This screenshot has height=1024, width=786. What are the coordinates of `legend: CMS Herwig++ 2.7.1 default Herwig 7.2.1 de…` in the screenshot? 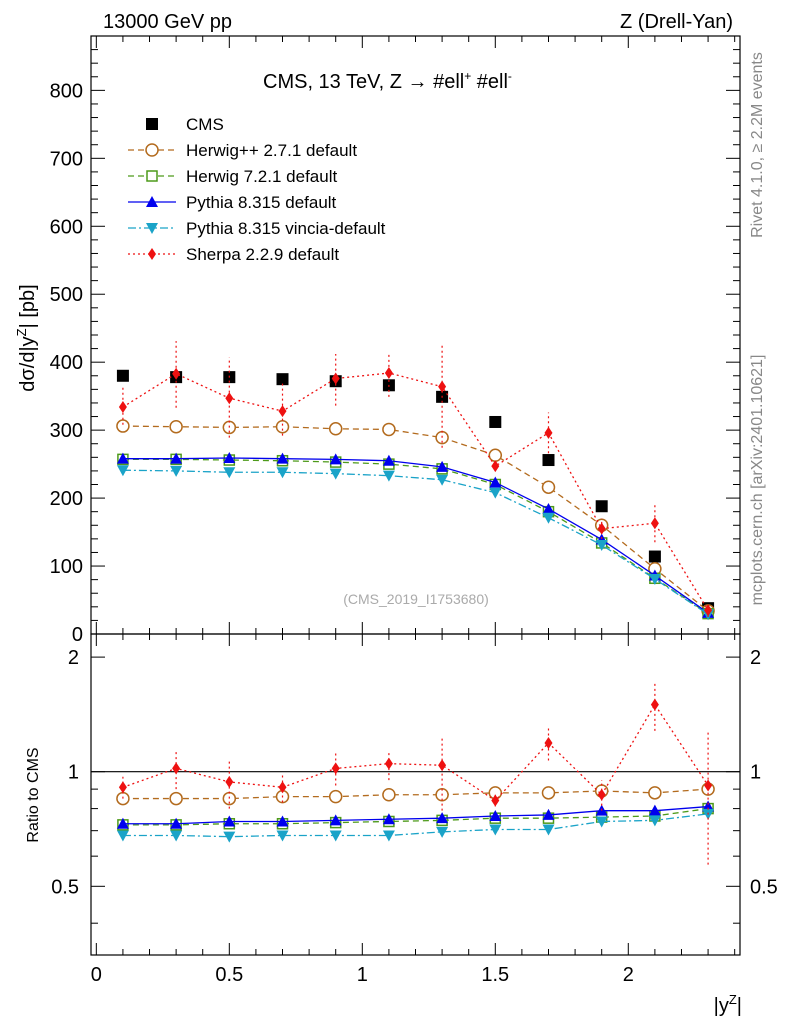 It's located at (257, 189).